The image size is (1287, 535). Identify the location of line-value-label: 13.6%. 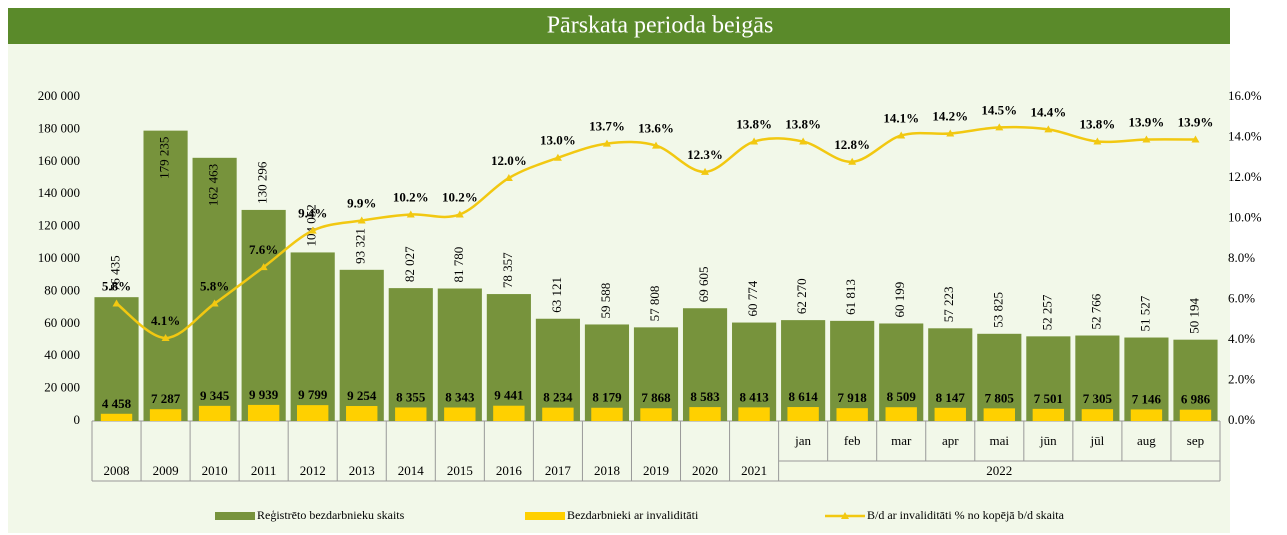
(656, 128).